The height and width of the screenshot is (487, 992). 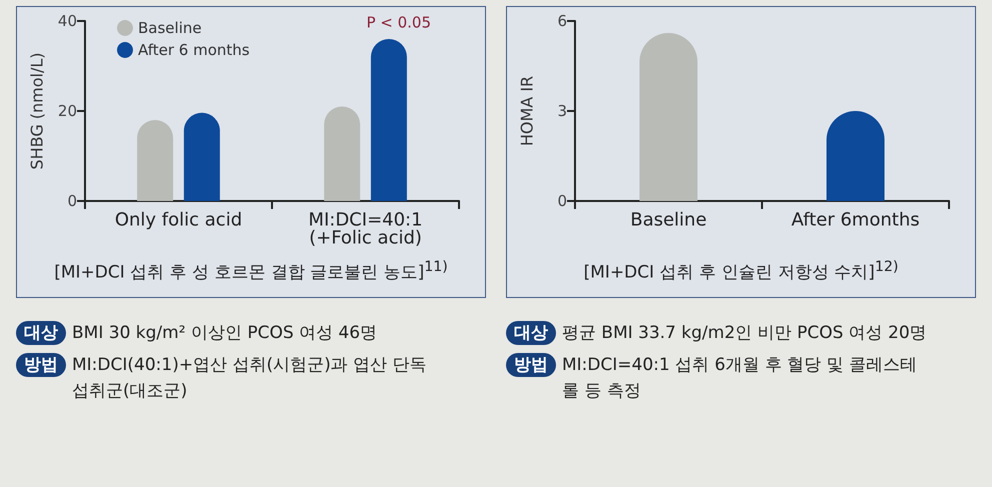 I want to click on x-tick-label: MI:DCI=40:1 (+Folic acid), so click(x=365, y=229).